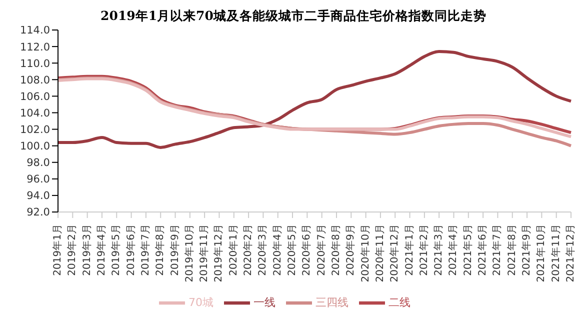  What do you see at coordinates (512, 250) in the screenshot?
I see `x-tick-label: 2021年8月` at bounding box center [512, 250].